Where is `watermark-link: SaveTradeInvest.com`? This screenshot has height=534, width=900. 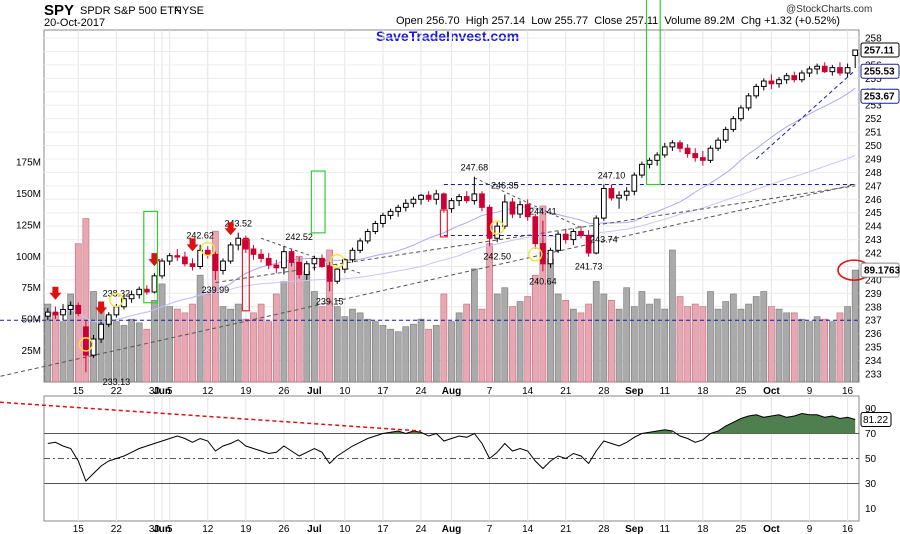 watermark-link: SaveTradeInvest.com is located at coordinates (448, 36).